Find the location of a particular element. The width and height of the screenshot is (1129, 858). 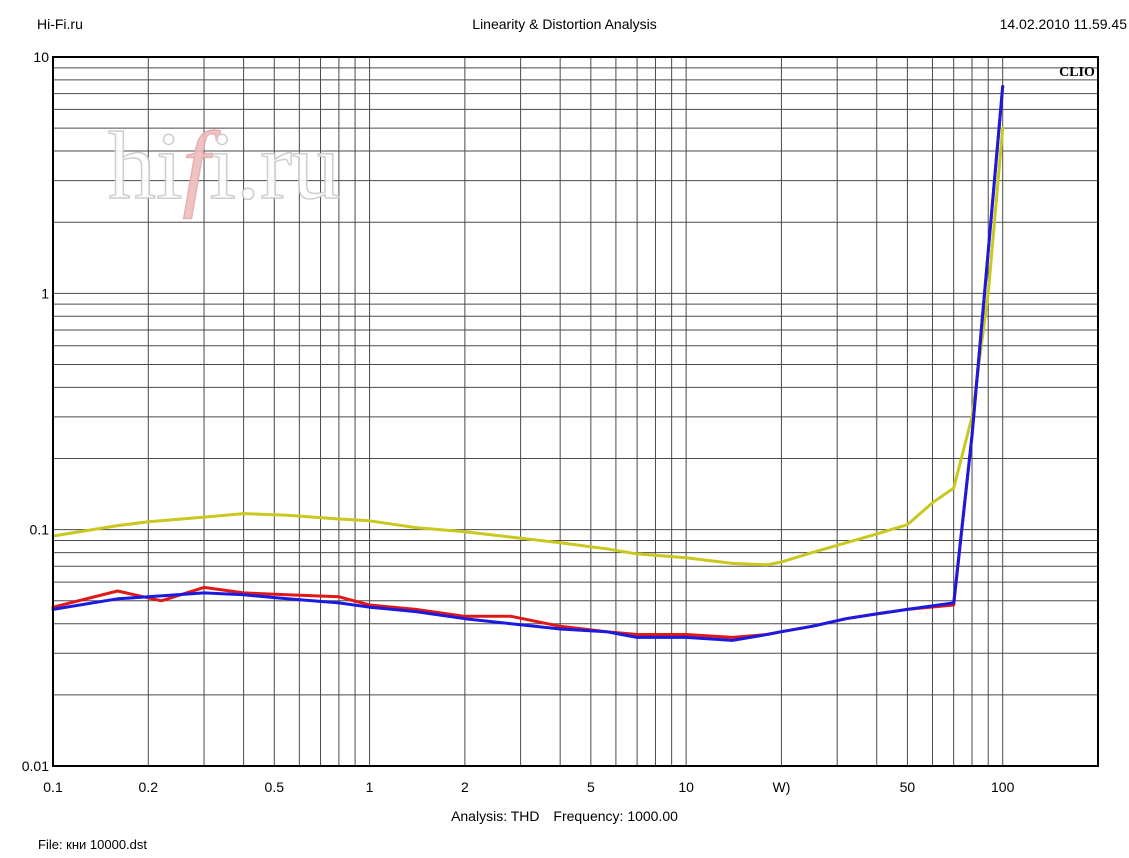

x-tick-label: W) is located at coordinates (781, 787).